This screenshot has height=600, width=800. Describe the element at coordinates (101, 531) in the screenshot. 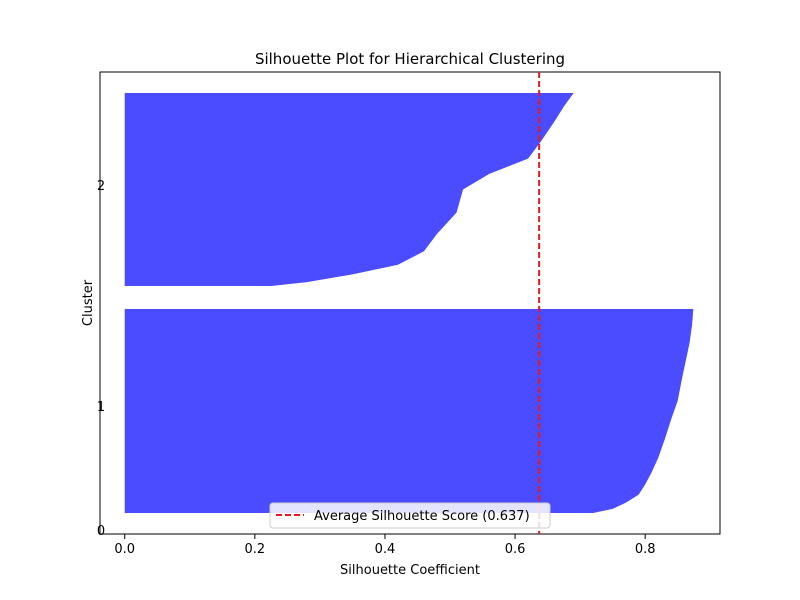

I see `y-tick-label: 0` at that location.